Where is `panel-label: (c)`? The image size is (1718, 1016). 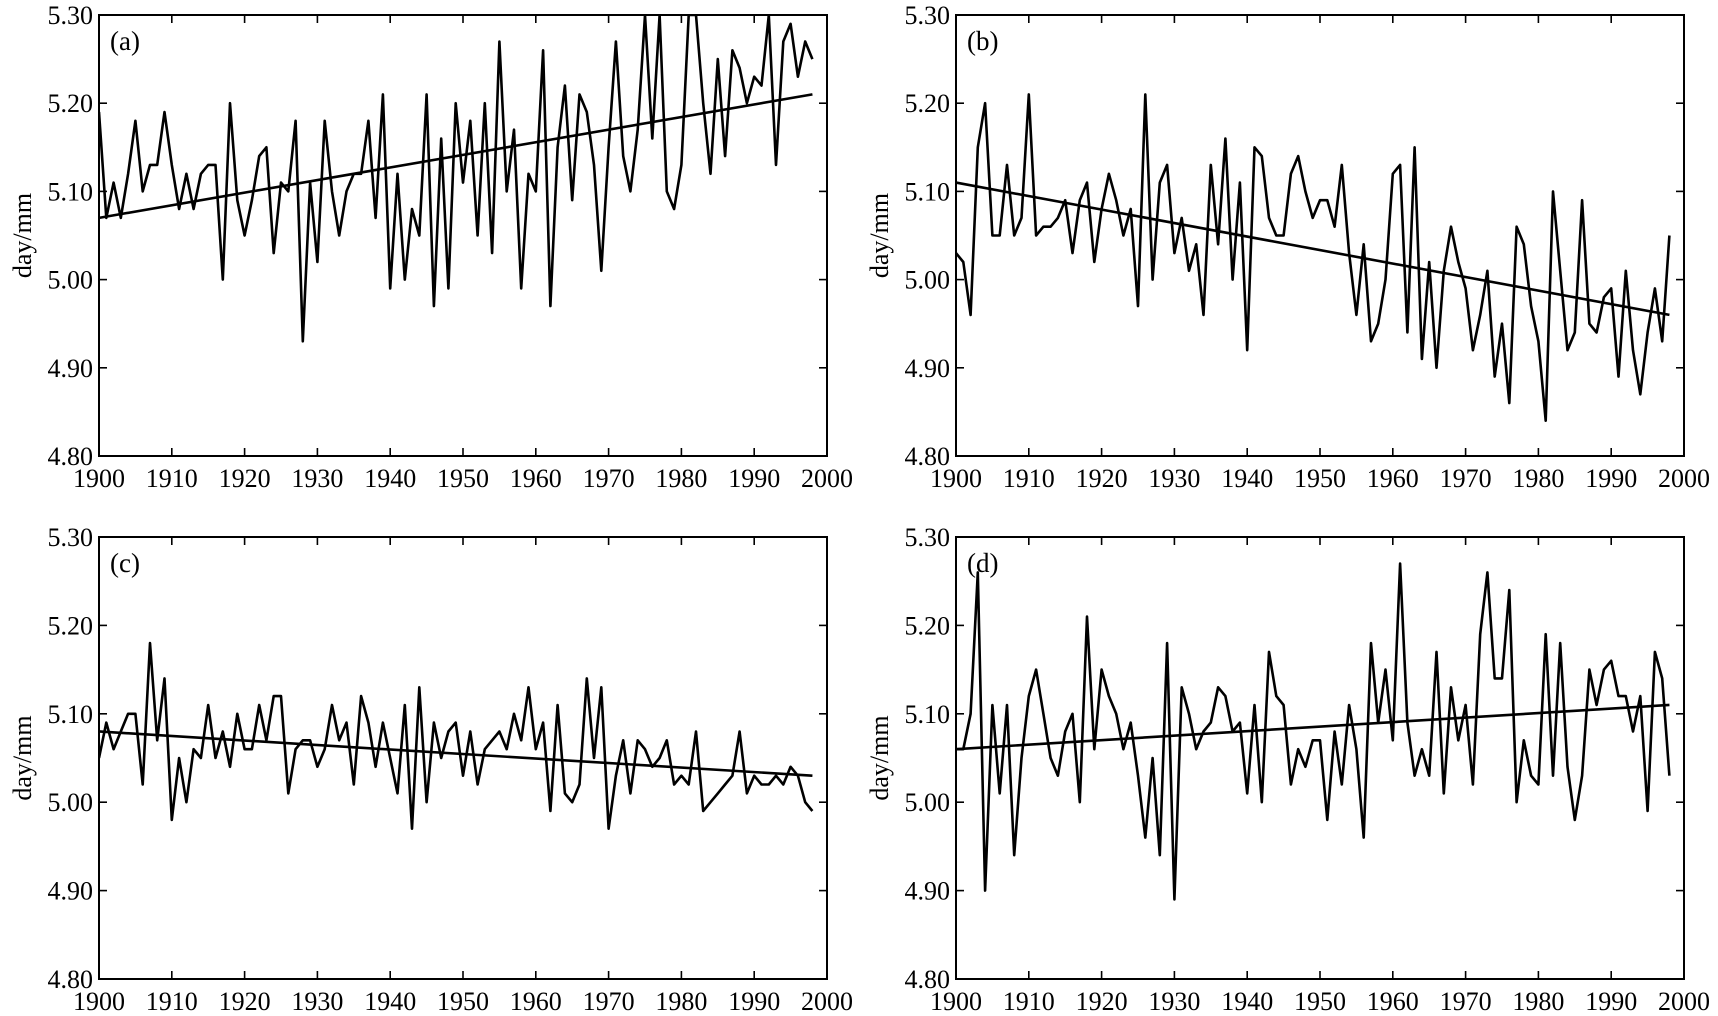 panel-label: (c) is located at coordinates (125, 563).